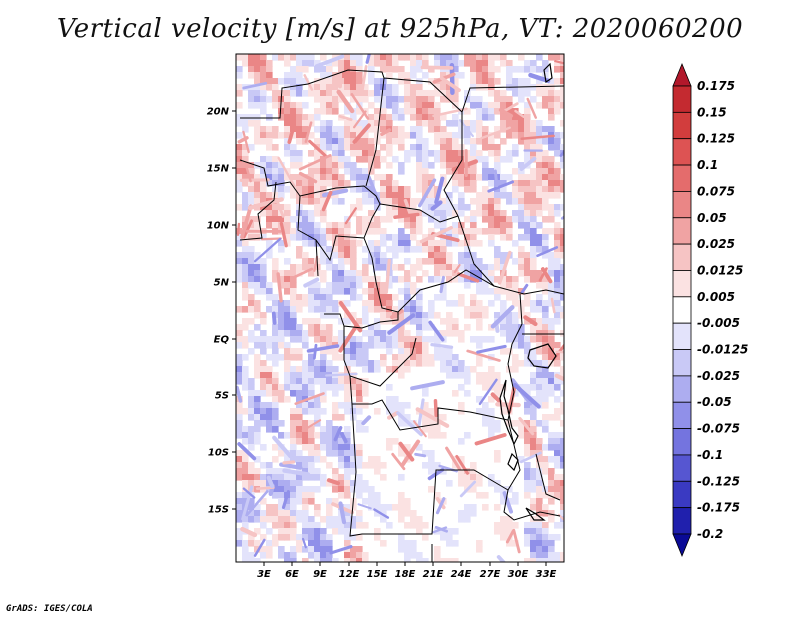 The width and height of the screenshot is (800, 618). I want to click on longitude-labels: 3E 6E 9E 12E 15E 18E 21E 24E 27E 30E 33E, so click(407, 571).